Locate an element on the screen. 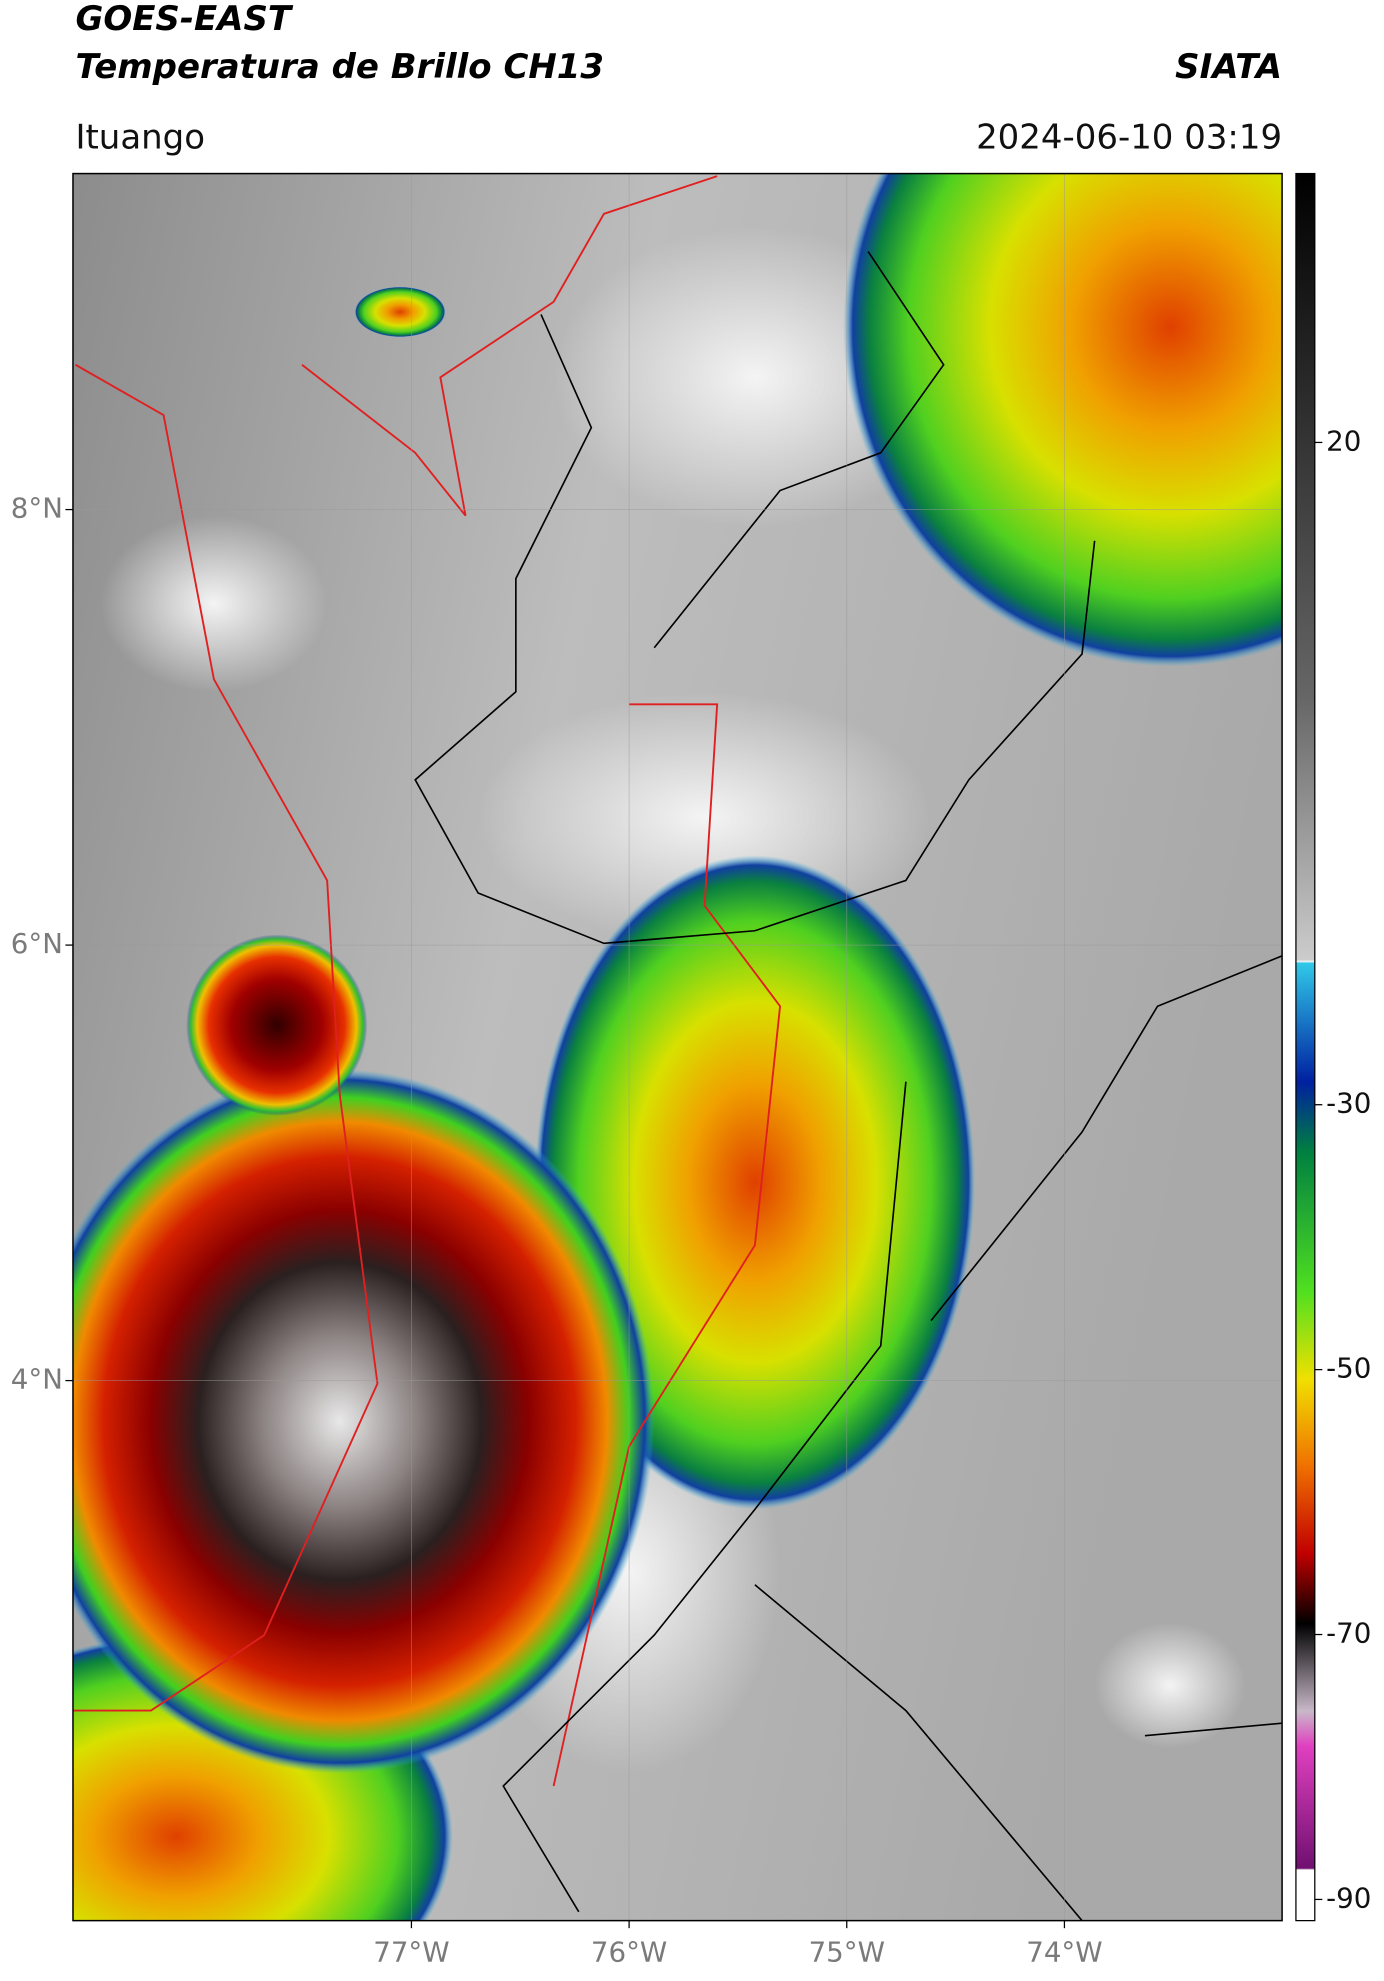 Image resolution: width=1384 pixels, height=1981 pixels. y-tick-label: 4°N is located at coordinates (37, 1379).